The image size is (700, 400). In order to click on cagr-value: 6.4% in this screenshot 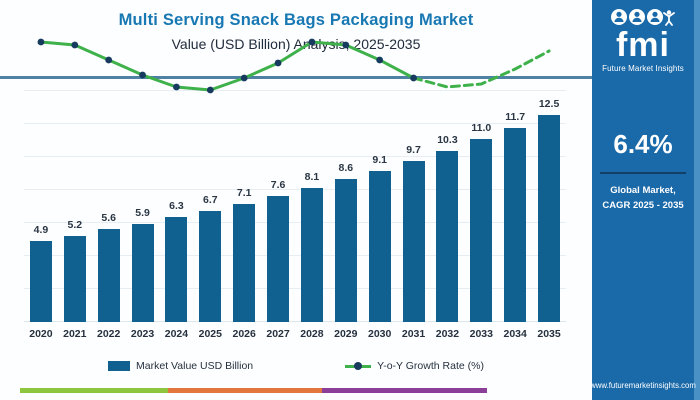, I will do `click(643, 143)`.